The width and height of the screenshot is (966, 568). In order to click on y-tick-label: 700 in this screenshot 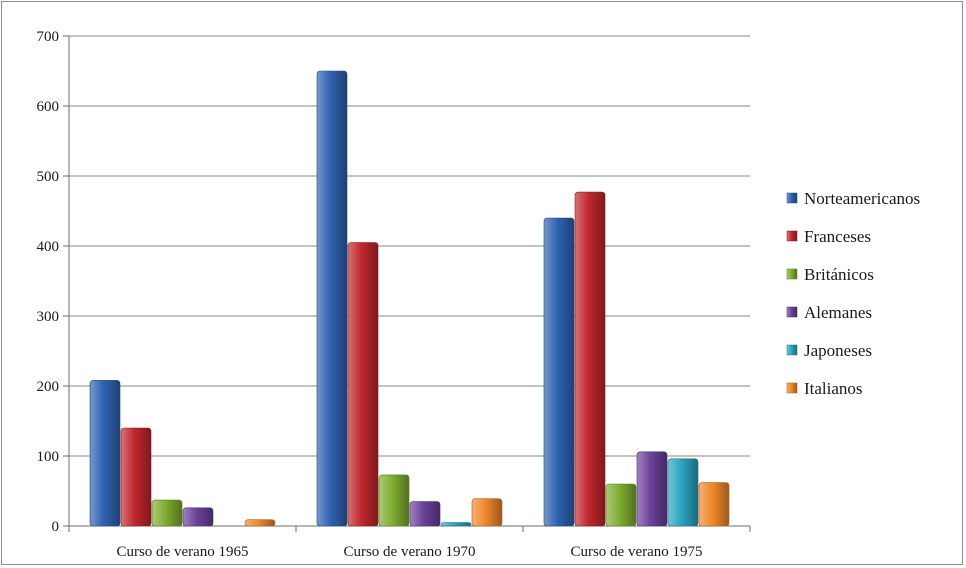, I will do `click(48, 37)`.